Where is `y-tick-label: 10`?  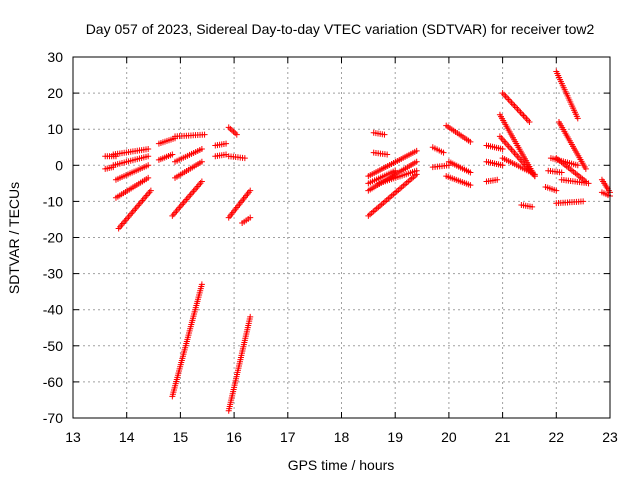
y-tick-label: 10 is located at coordinates (55, 129).